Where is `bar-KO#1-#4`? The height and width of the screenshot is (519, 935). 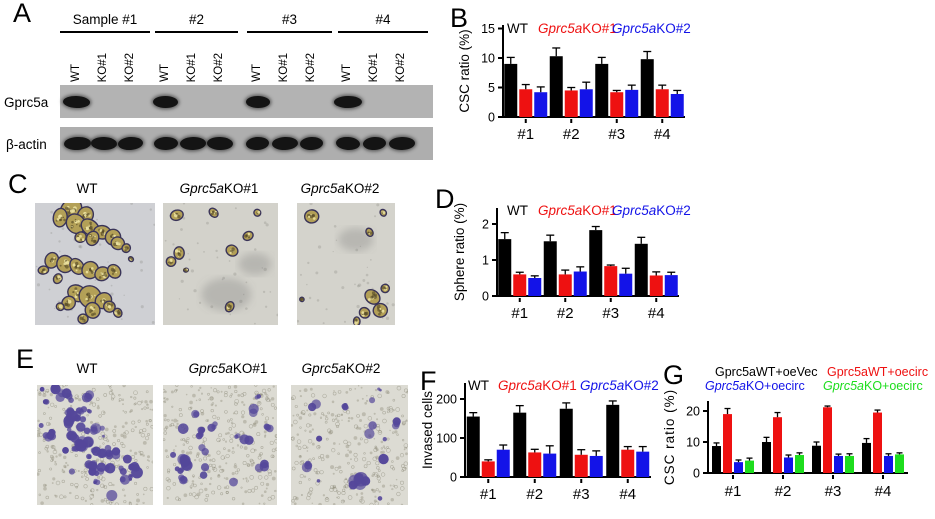
bar-KO#1-#4 is located at coordinates (628, 463).